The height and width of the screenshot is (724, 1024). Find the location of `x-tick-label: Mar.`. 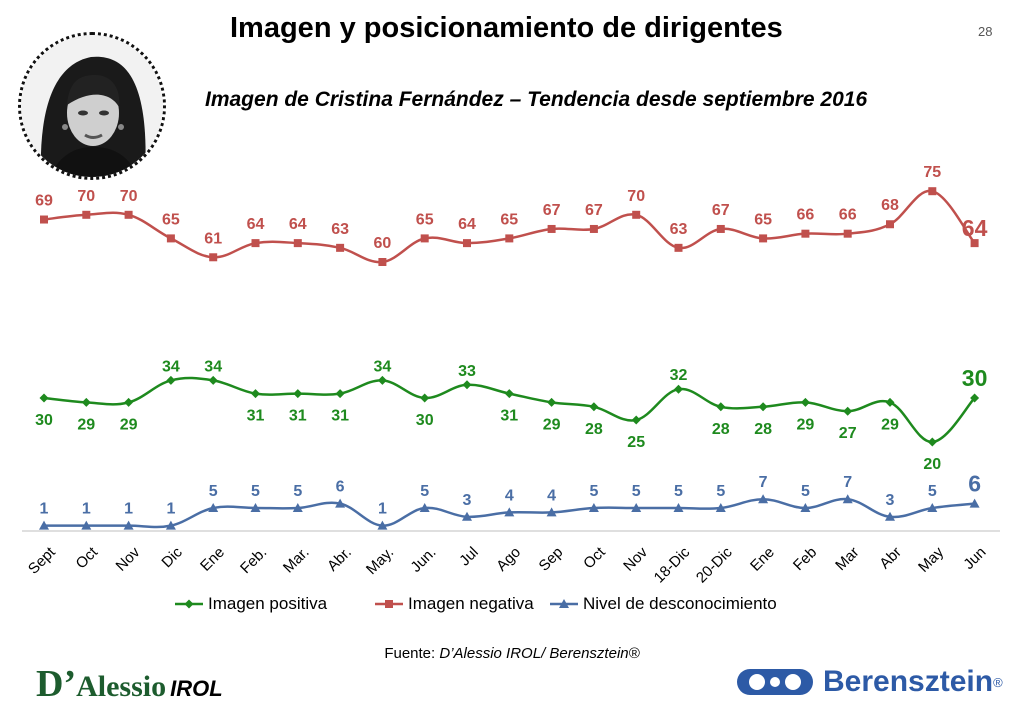

x-tick-label: Mar. is located at coordinates (296, 560).